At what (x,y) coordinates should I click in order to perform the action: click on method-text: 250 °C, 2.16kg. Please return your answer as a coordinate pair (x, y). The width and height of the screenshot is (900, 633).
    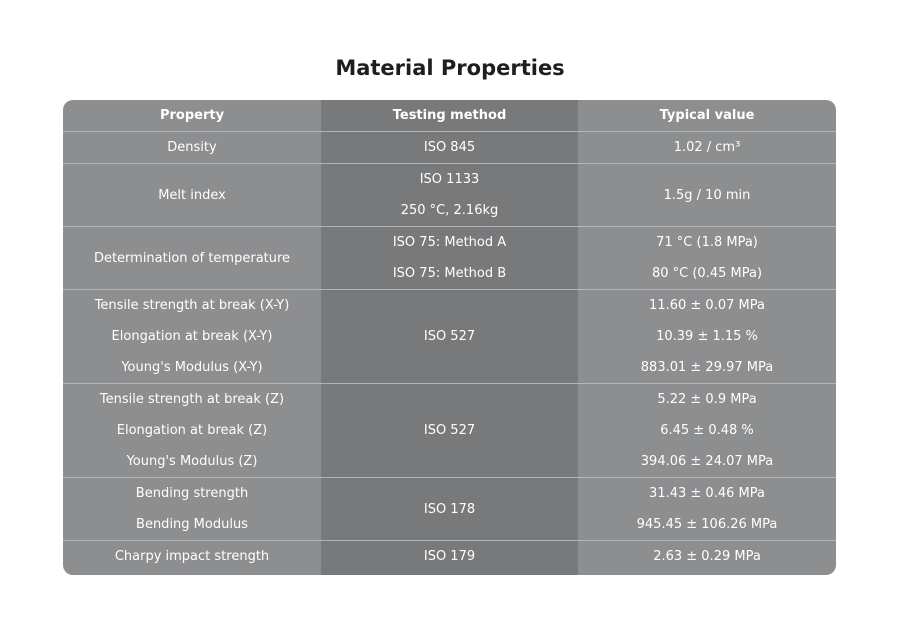
    Looking at the image, I should click on (449, 210).